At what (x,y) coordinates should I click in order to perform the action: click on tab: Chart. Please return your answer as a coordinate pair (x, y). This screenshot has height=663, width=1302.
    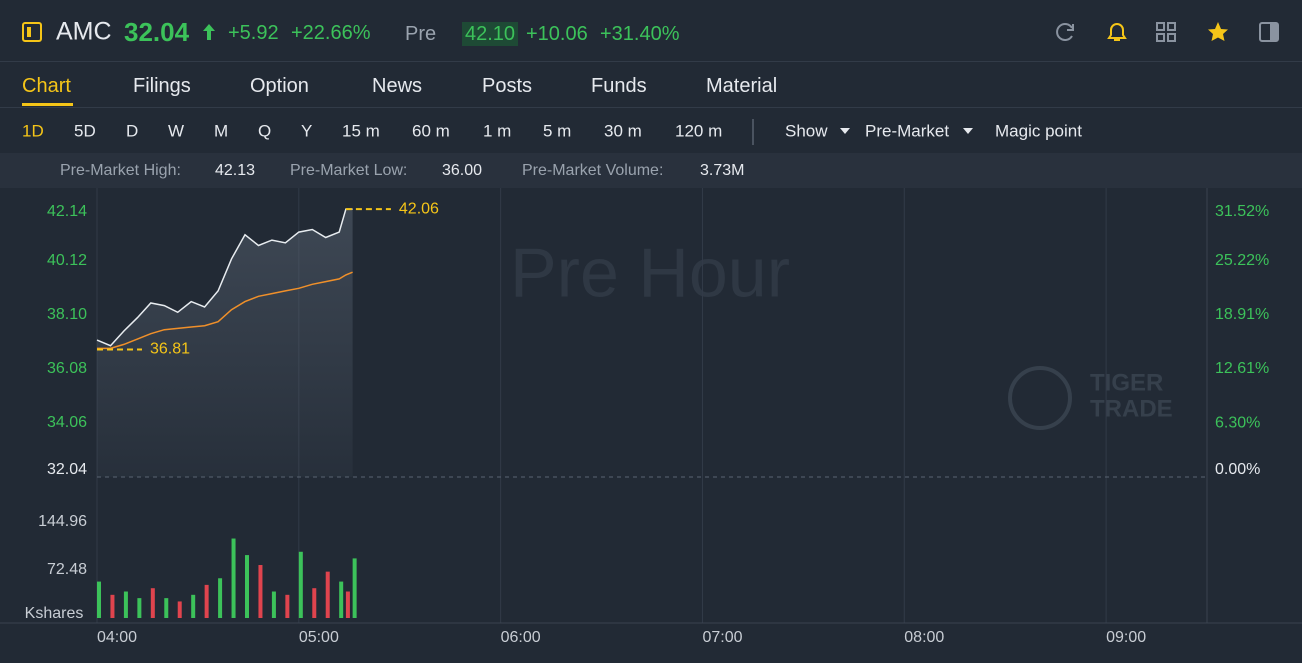
    Looking at the image, I should click on (46, 86).